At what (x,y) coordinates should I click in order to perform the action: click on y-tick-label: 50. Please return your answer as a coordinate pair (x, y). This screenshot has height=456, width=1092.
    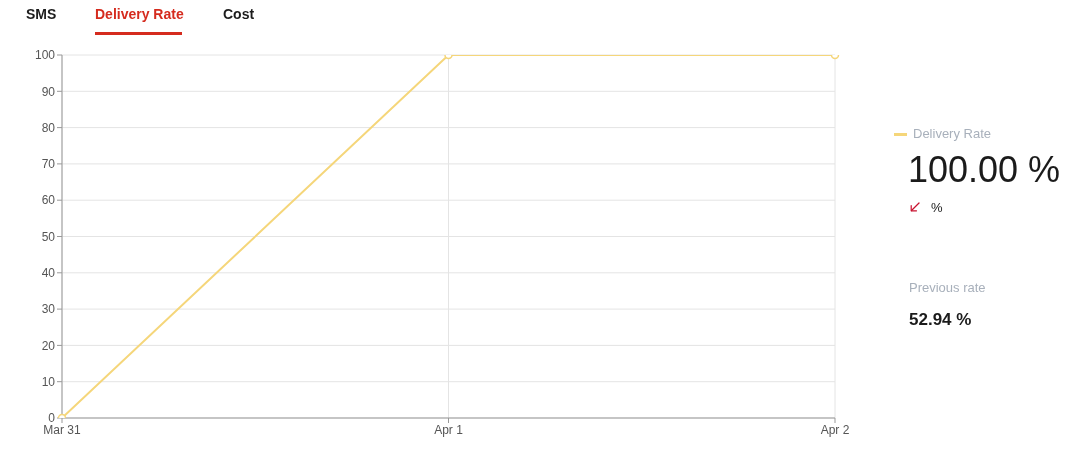
    Looking at the image, I should click on (48, 236).